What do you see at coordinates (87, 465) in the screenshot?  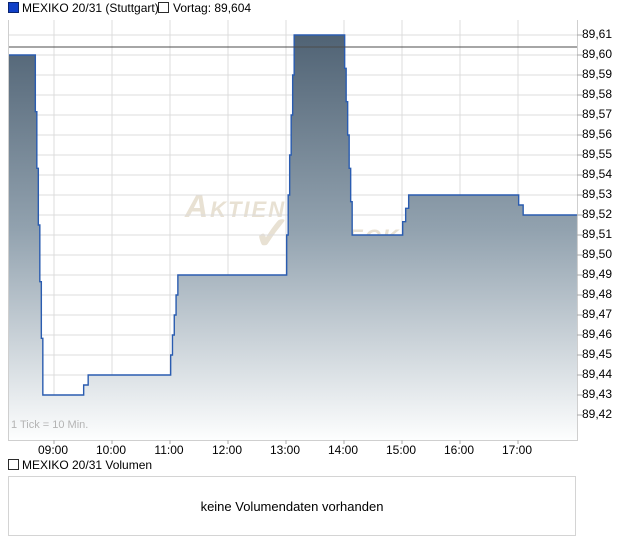 I see `volume-series-label: MEXIKO 20/31 Volumen` at bounding box center [87, 465].